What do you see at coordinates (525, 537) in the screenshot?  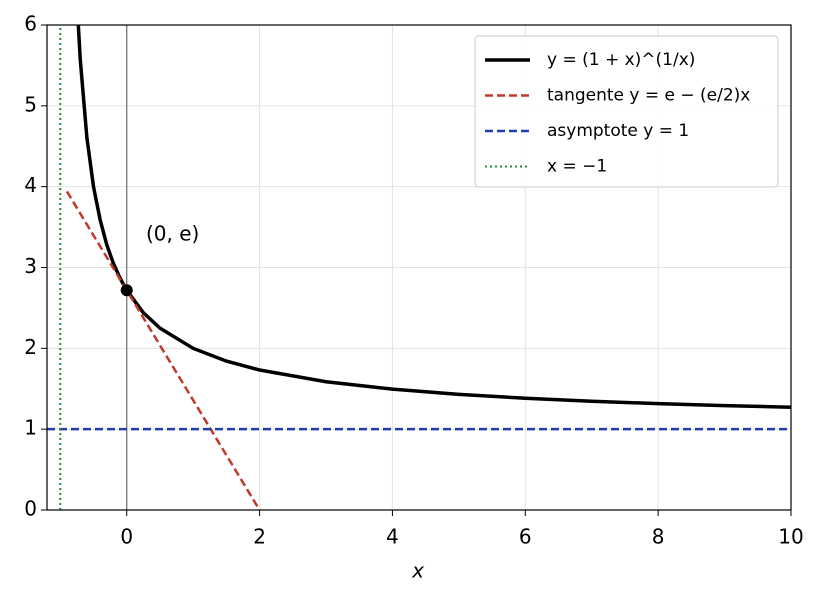 I see `x-tick-label: 6` at bounding box center [525, 537].